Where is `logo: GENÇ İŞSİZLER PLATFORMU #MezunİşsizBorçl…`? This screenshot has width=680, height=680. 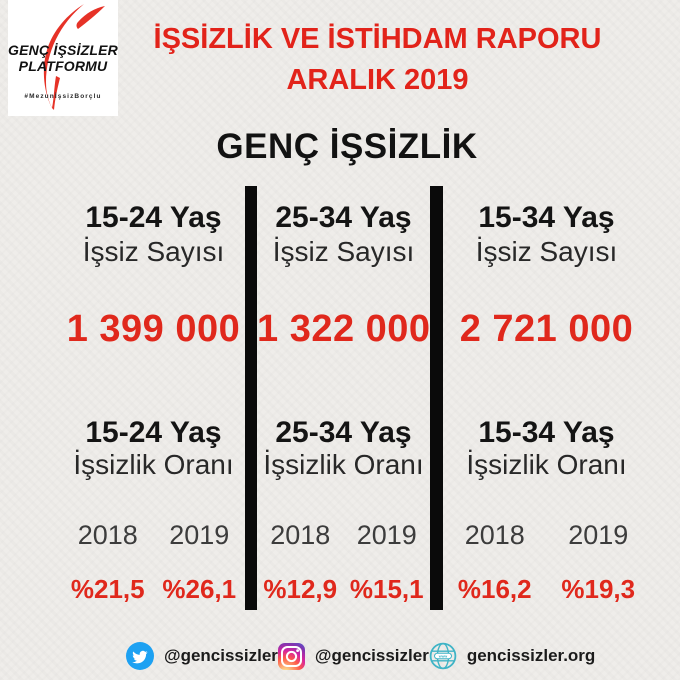
logo: GENÇ İŞSİZLER PLATFORMU #MezunİşsizBorçl… is located at coordinates (63, 58).